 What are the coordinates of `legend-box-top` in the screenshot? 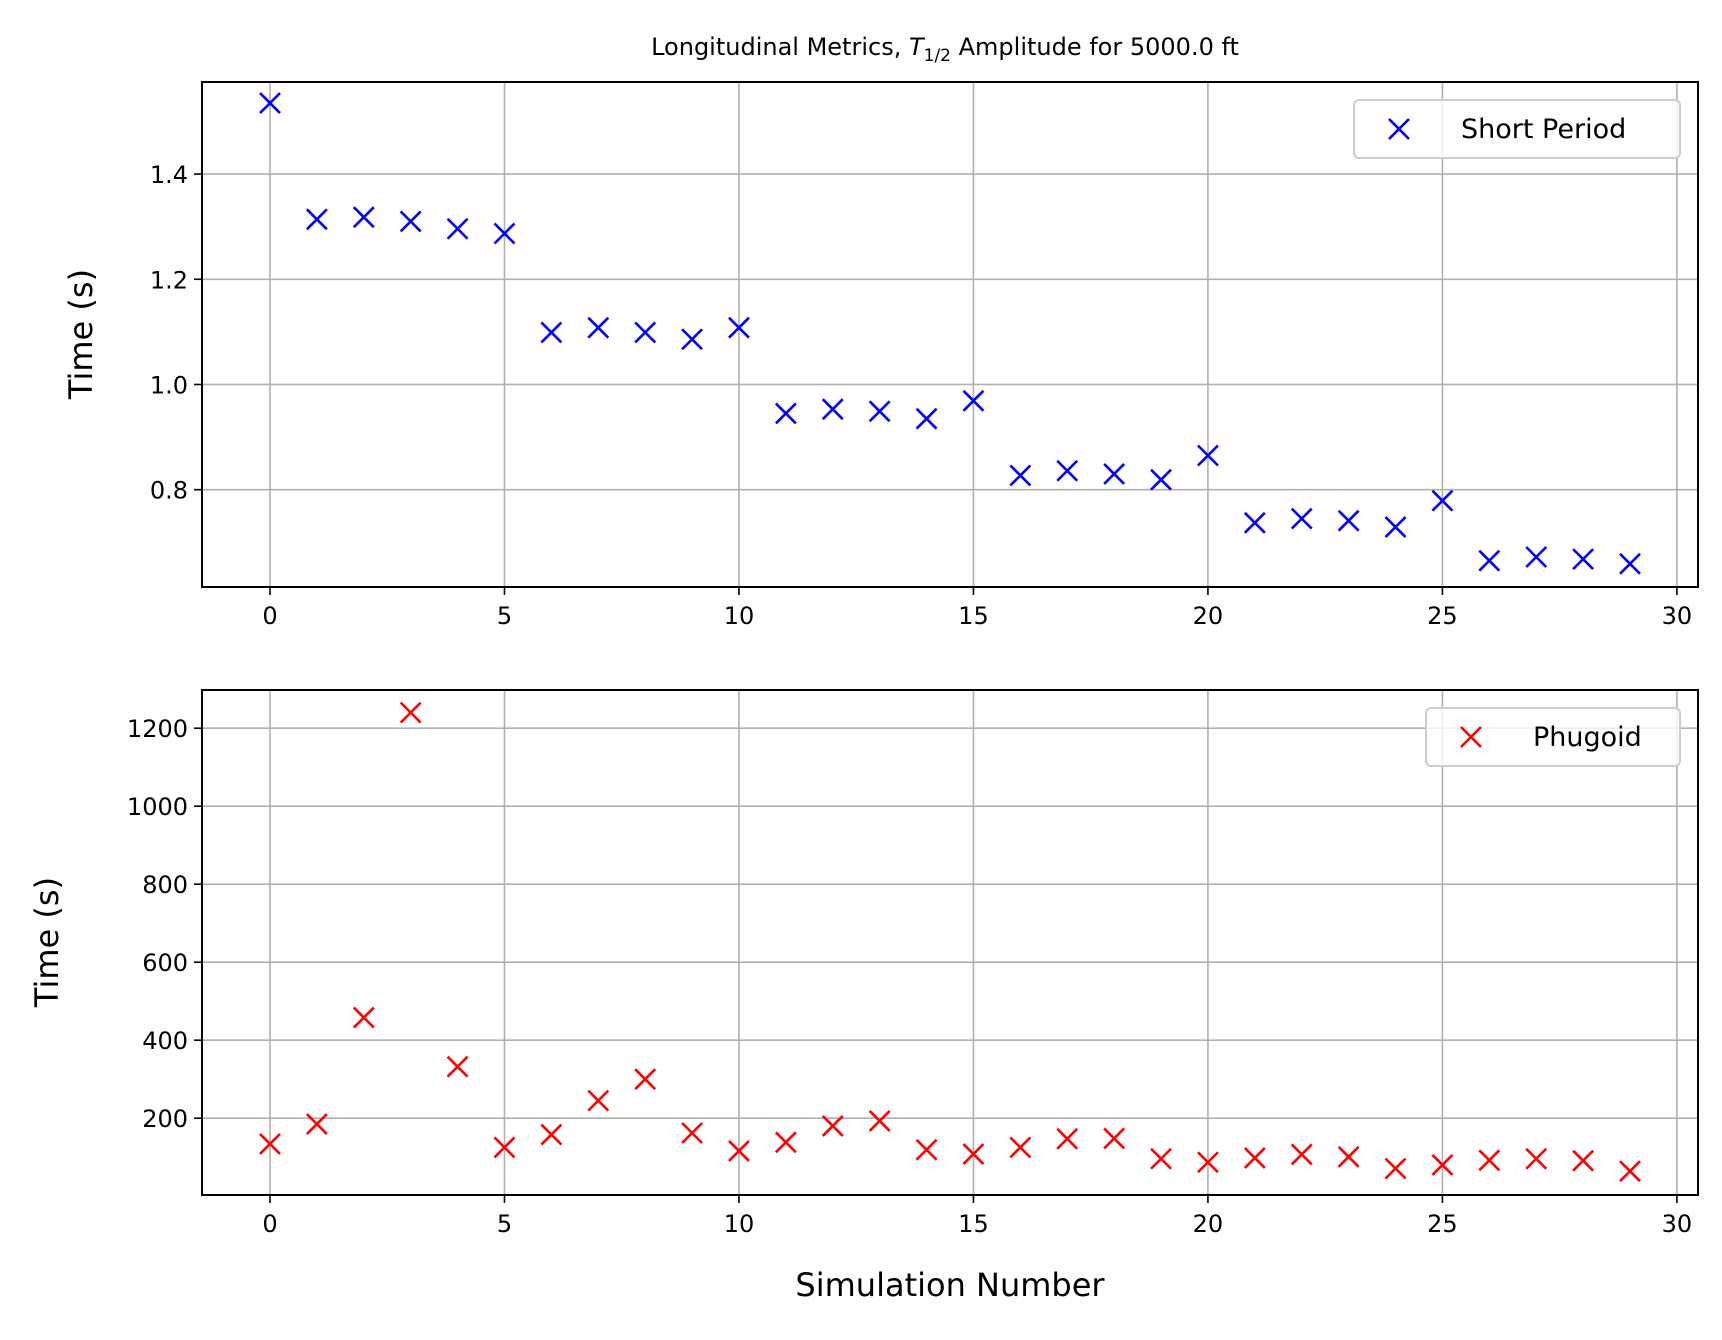 It's located at (1517, 129).